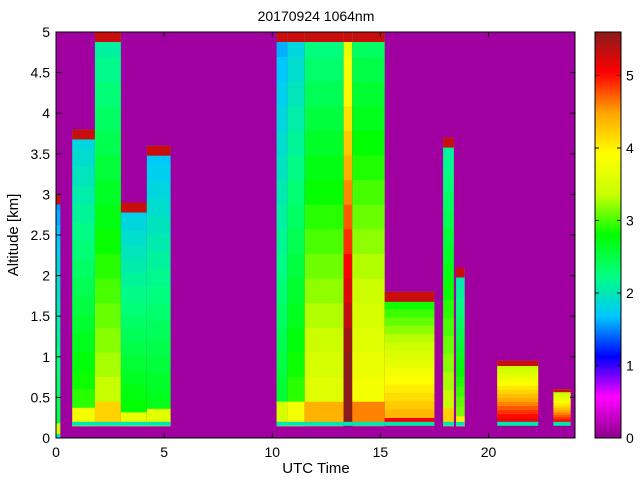  I want to click on colorbar: 0 1 2 3 4 5, so click(614, 238).